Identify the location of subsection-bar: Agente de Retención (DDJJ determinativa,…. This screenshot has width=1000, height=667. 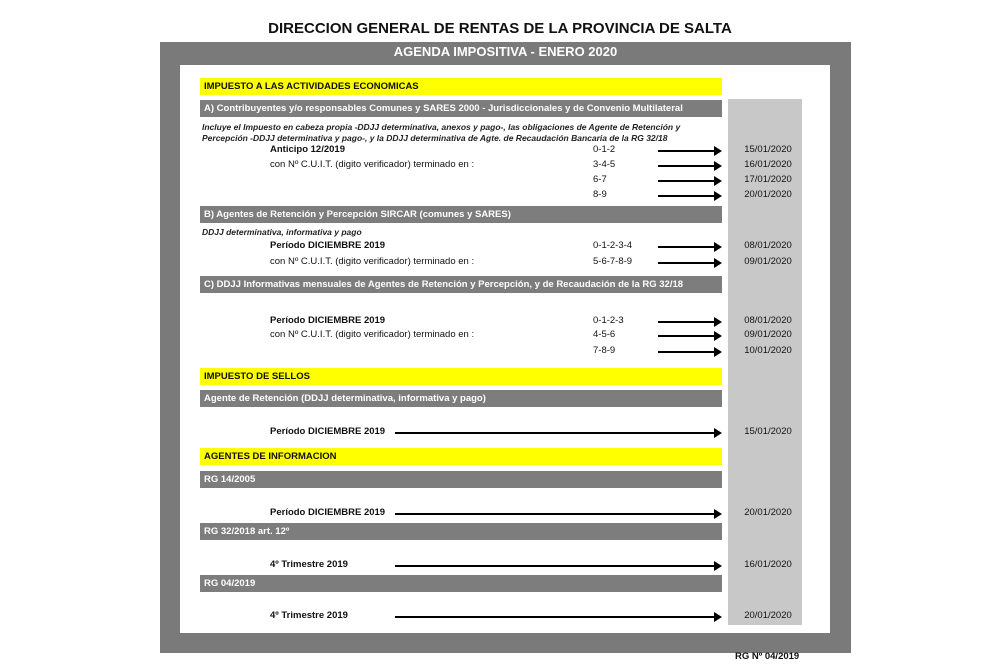
(461, 398).